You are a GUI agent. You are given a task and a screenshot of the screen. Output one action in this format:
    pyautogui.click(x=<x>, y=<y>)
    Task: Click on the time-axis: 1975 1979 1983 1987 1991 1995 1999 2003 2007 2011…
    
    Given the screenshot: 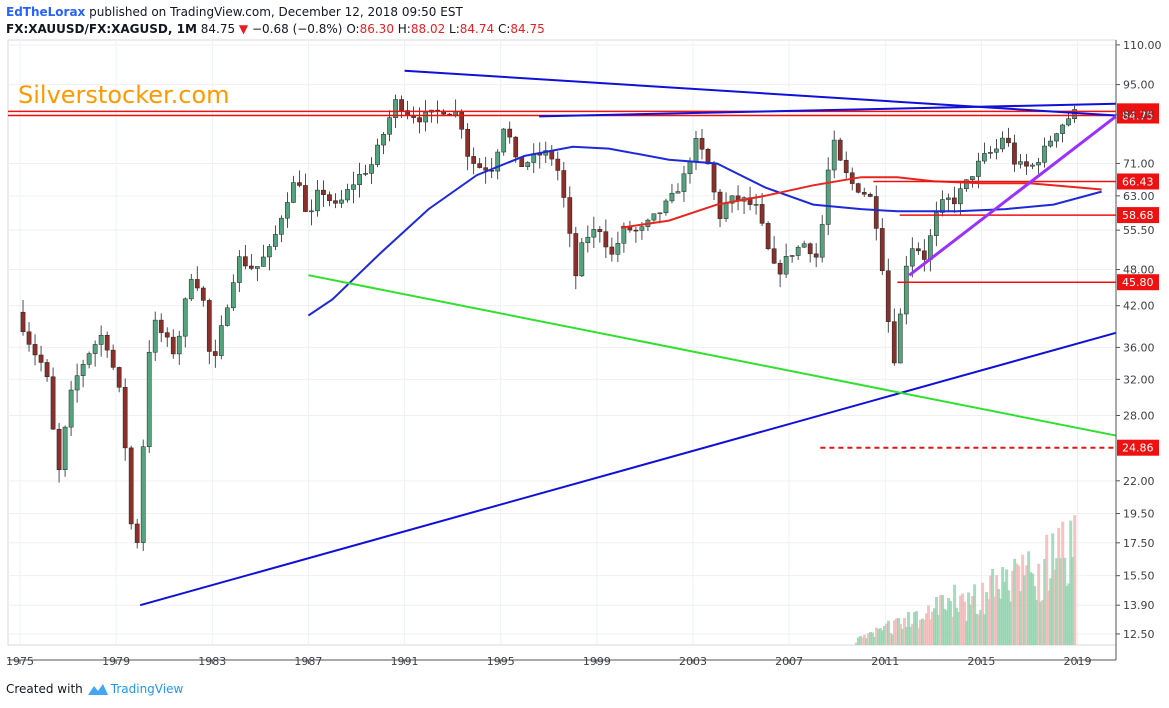 What is the action you would take?
    pyautogui.click(x=561, y=661)
    